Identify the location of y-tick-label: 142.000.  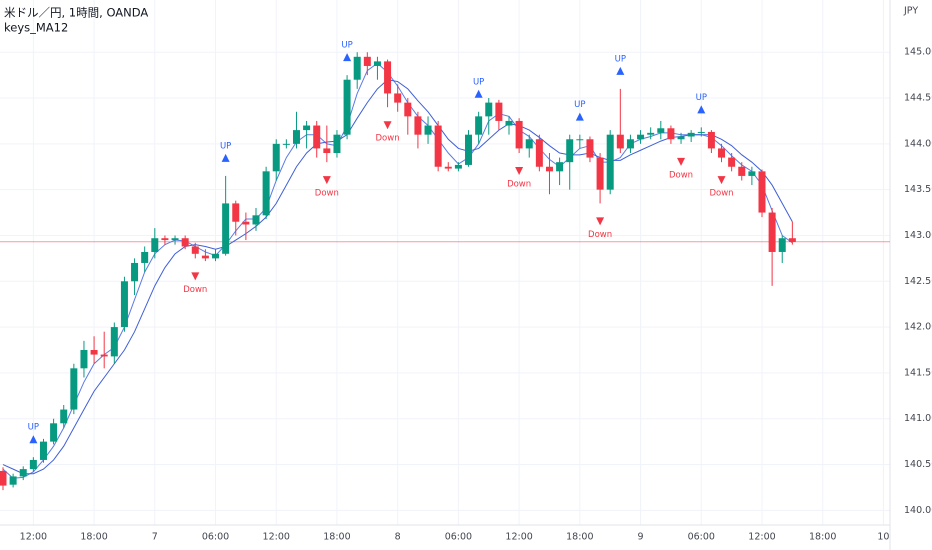
(918, 327).